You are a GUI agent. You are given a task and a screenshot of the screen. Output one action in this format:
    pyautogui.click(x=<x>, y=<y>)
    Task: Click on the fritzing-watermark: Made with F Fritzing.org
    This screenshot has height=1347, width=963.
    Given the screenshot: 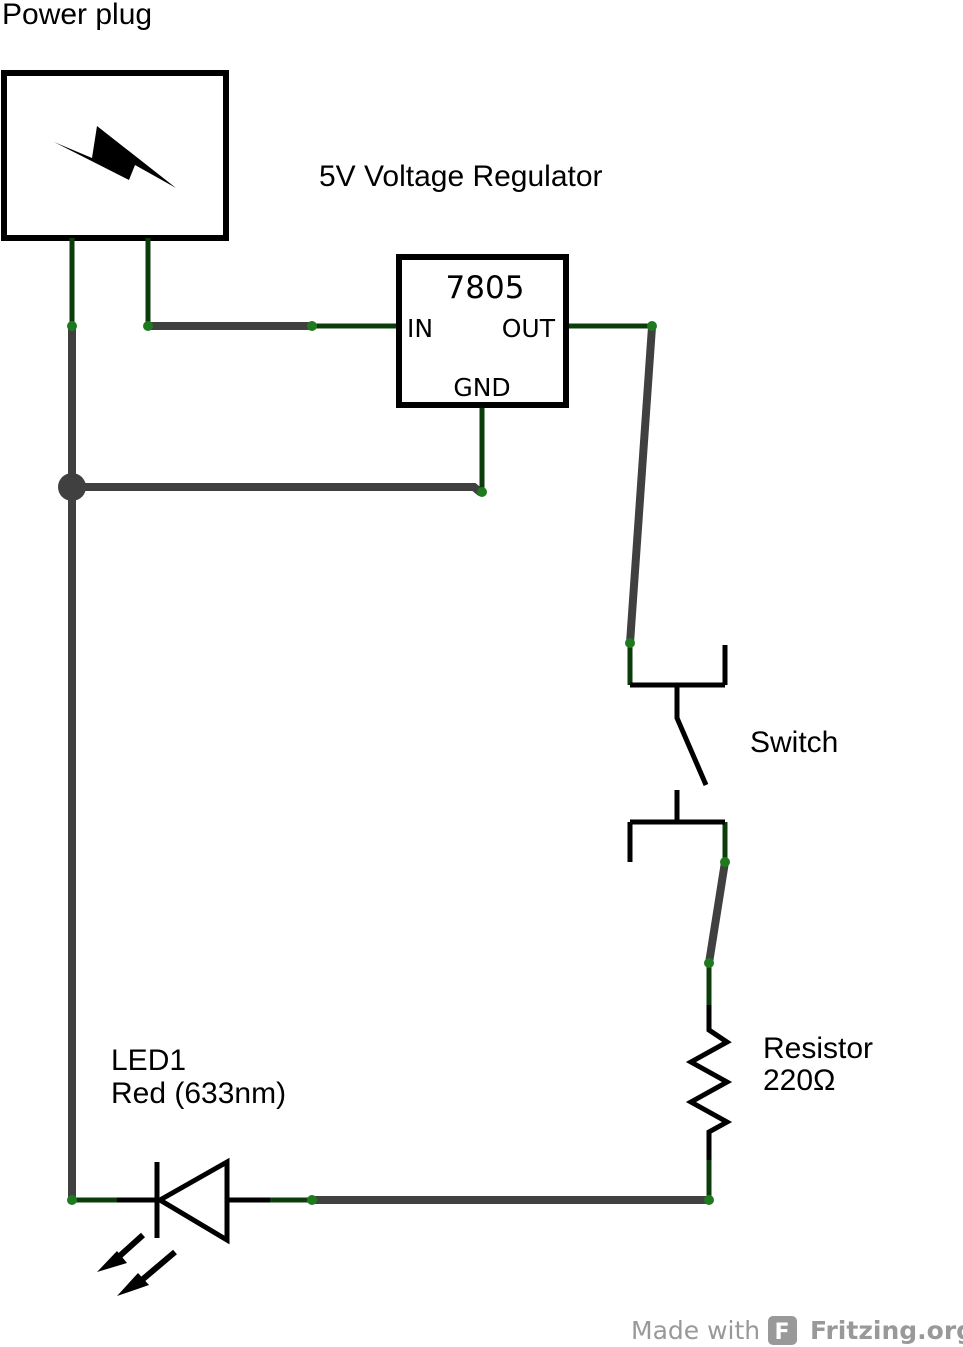 What is the action you would take?
    pyautogui.click(x=797, y=1330)
    